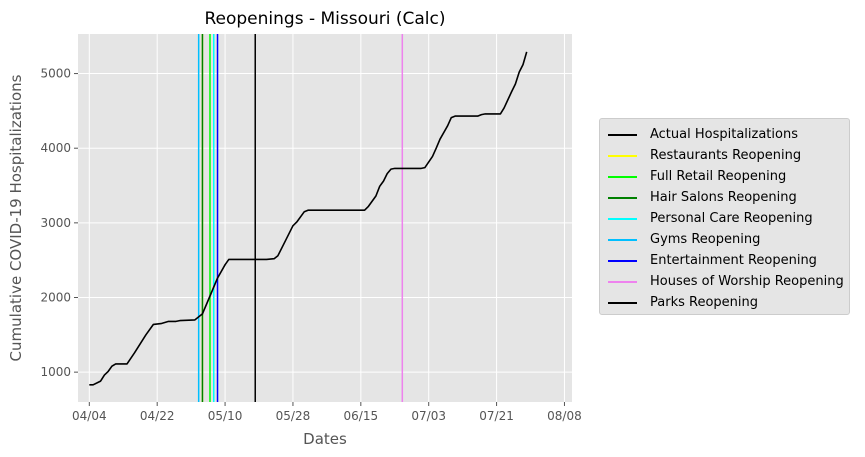 This screenshot has height=457, width=865. What do you see at coordinates (747, 281) in the screenshot?
I see `legend-label: Houses of Worship Reopening` at bounding box center [747, 281].